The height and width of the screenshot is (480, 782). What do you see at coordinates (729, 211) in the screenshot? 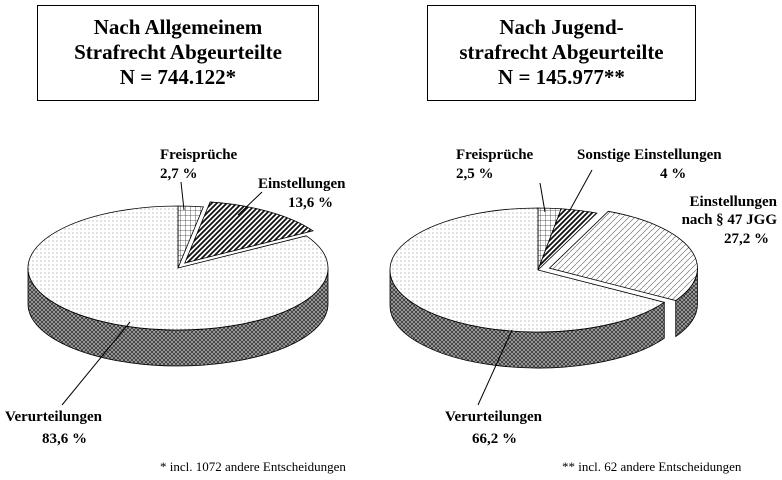
I see `category-label: Einstellungen nach § 47 JGG` at bounding box center [729, 211].